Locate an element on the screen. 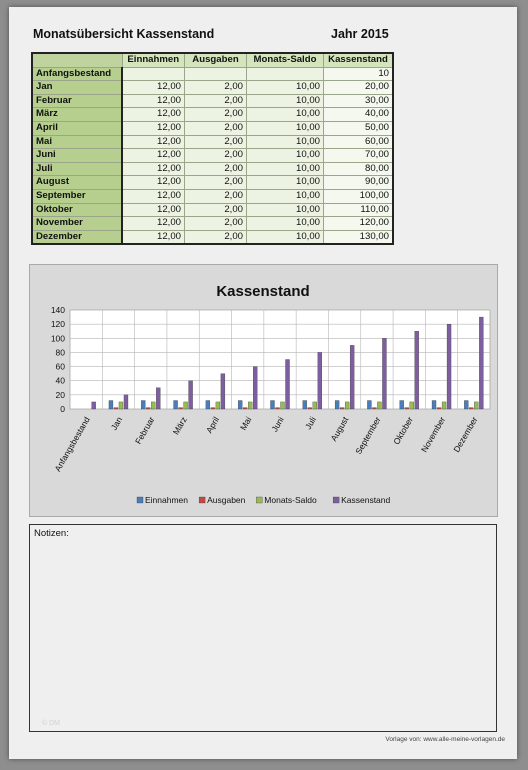  plot-area is located at coordinates (280, 359).